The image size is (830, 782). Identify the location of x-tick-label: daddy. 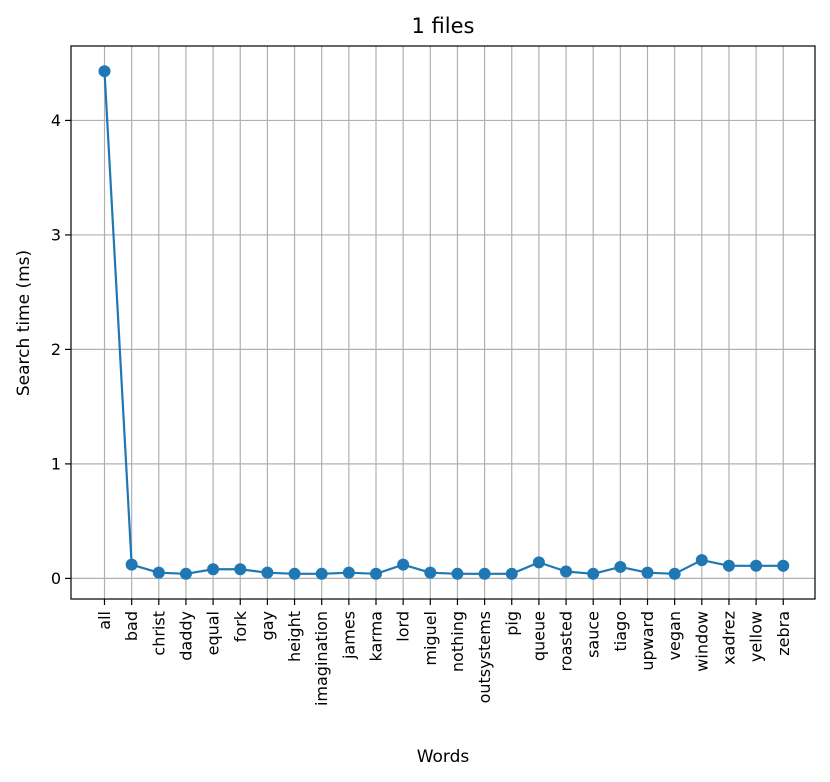
(185, 636).